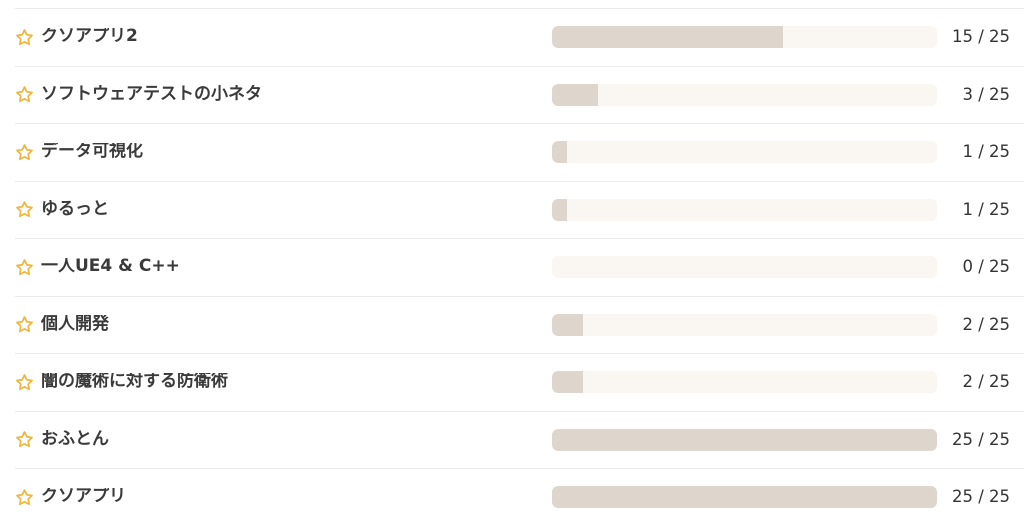  I want to click on list-item-title-area: 個人開発, so click(283, 324).